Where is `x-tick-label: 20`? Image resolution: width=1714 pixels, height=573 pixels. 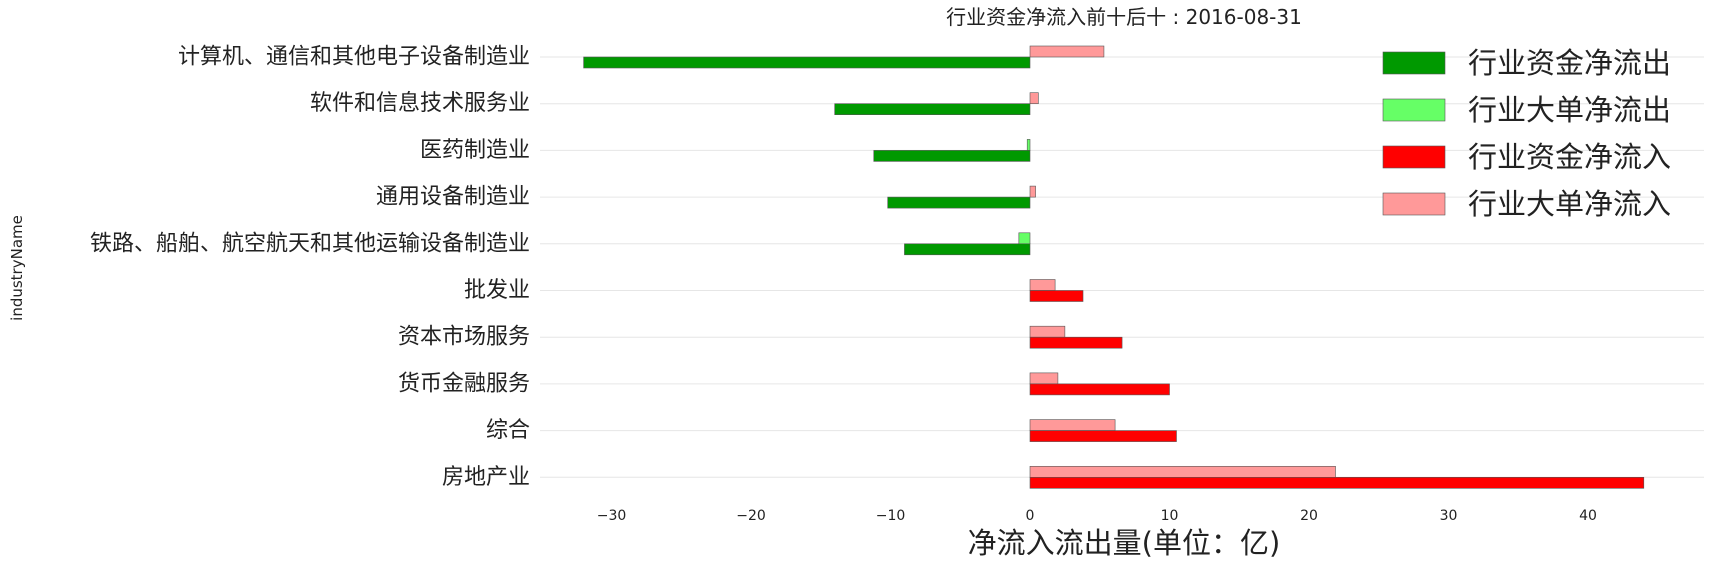
x-tick-label: 20 is located at coordinates (1309, 516).